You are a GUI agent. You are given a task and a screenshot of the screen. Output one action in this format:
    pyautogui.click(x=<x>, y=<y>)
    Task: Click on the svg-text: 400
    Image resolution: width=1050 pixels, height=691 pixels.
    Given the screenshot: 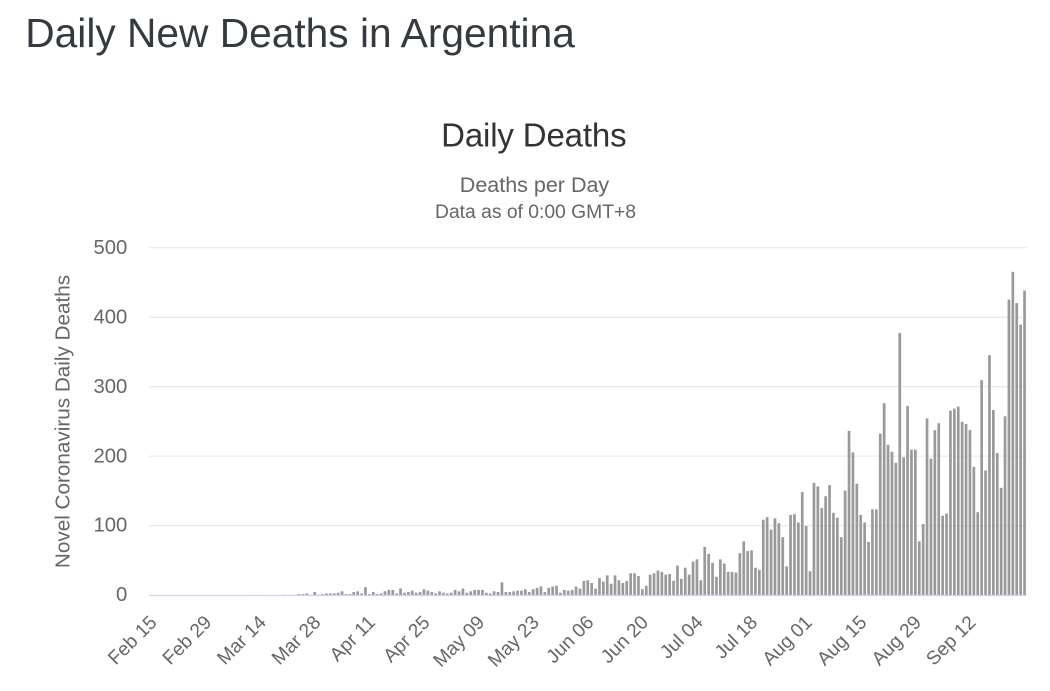 What is the action you would take?
    pyautogui.click(x=110, y=317)
    